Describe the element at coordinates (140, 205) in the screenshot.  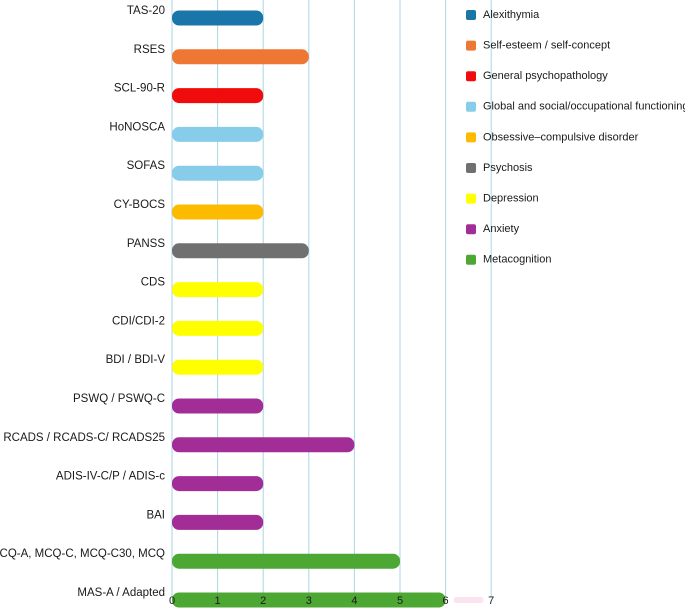
I see `category-label: CY-BOCS` at that location.